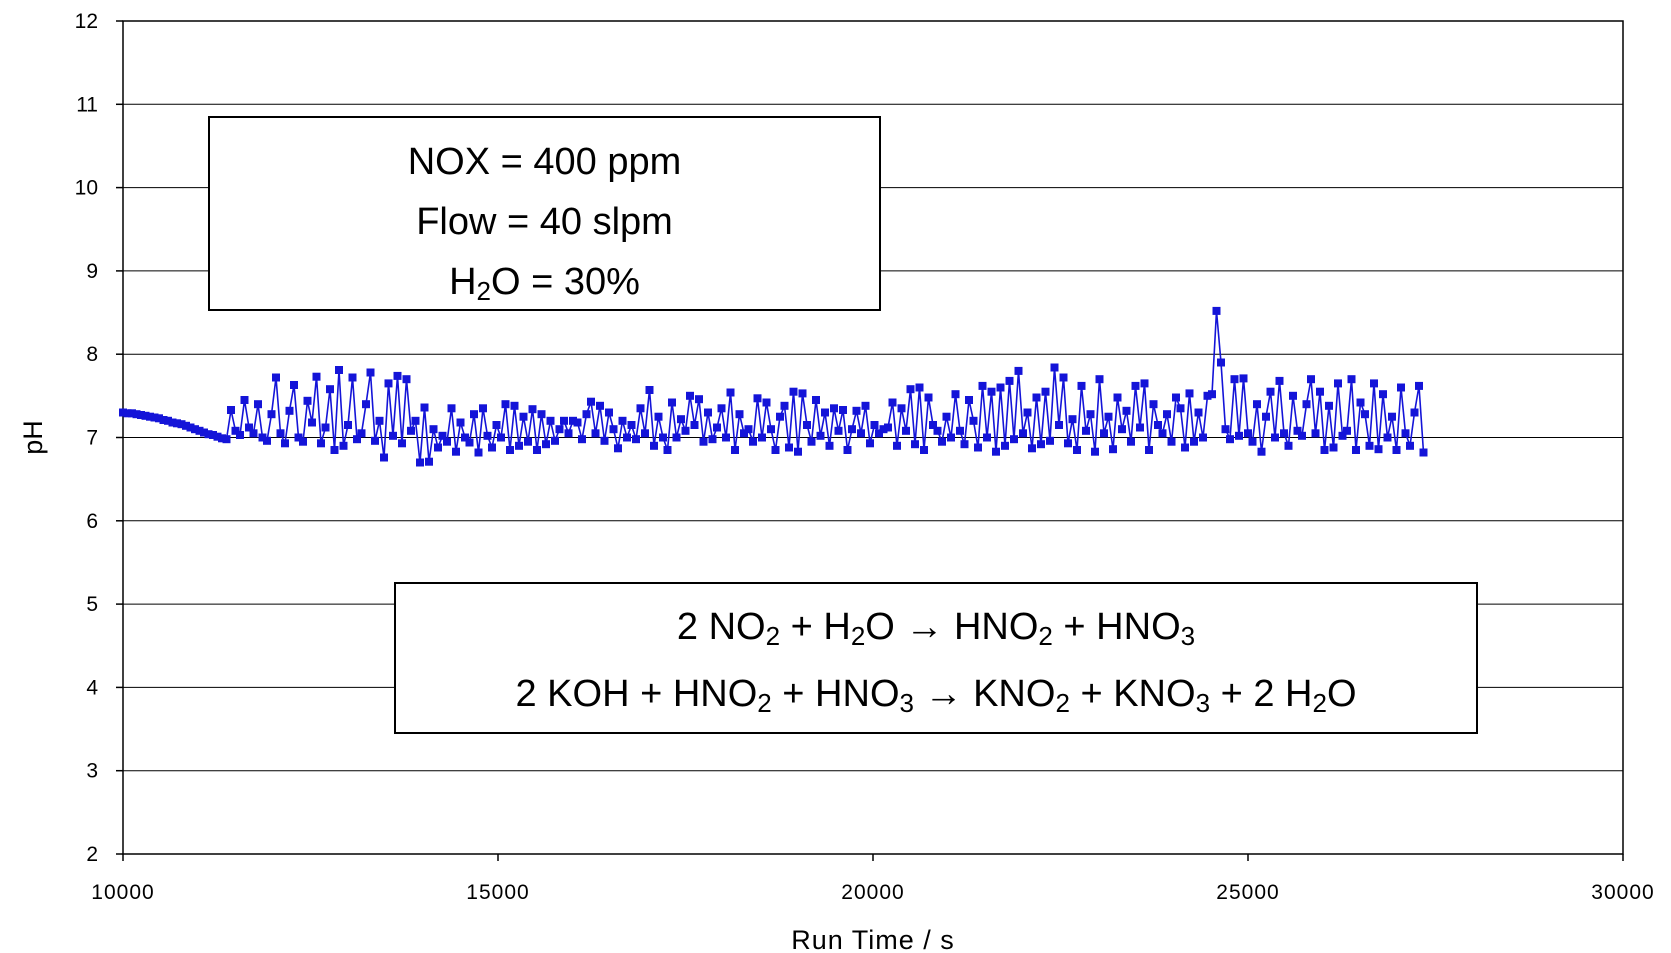 The image size is (1671, 953). Describe the element at coordinates (497, 892) in the screenshot. I see `x-tick-label: 15000` at that location.